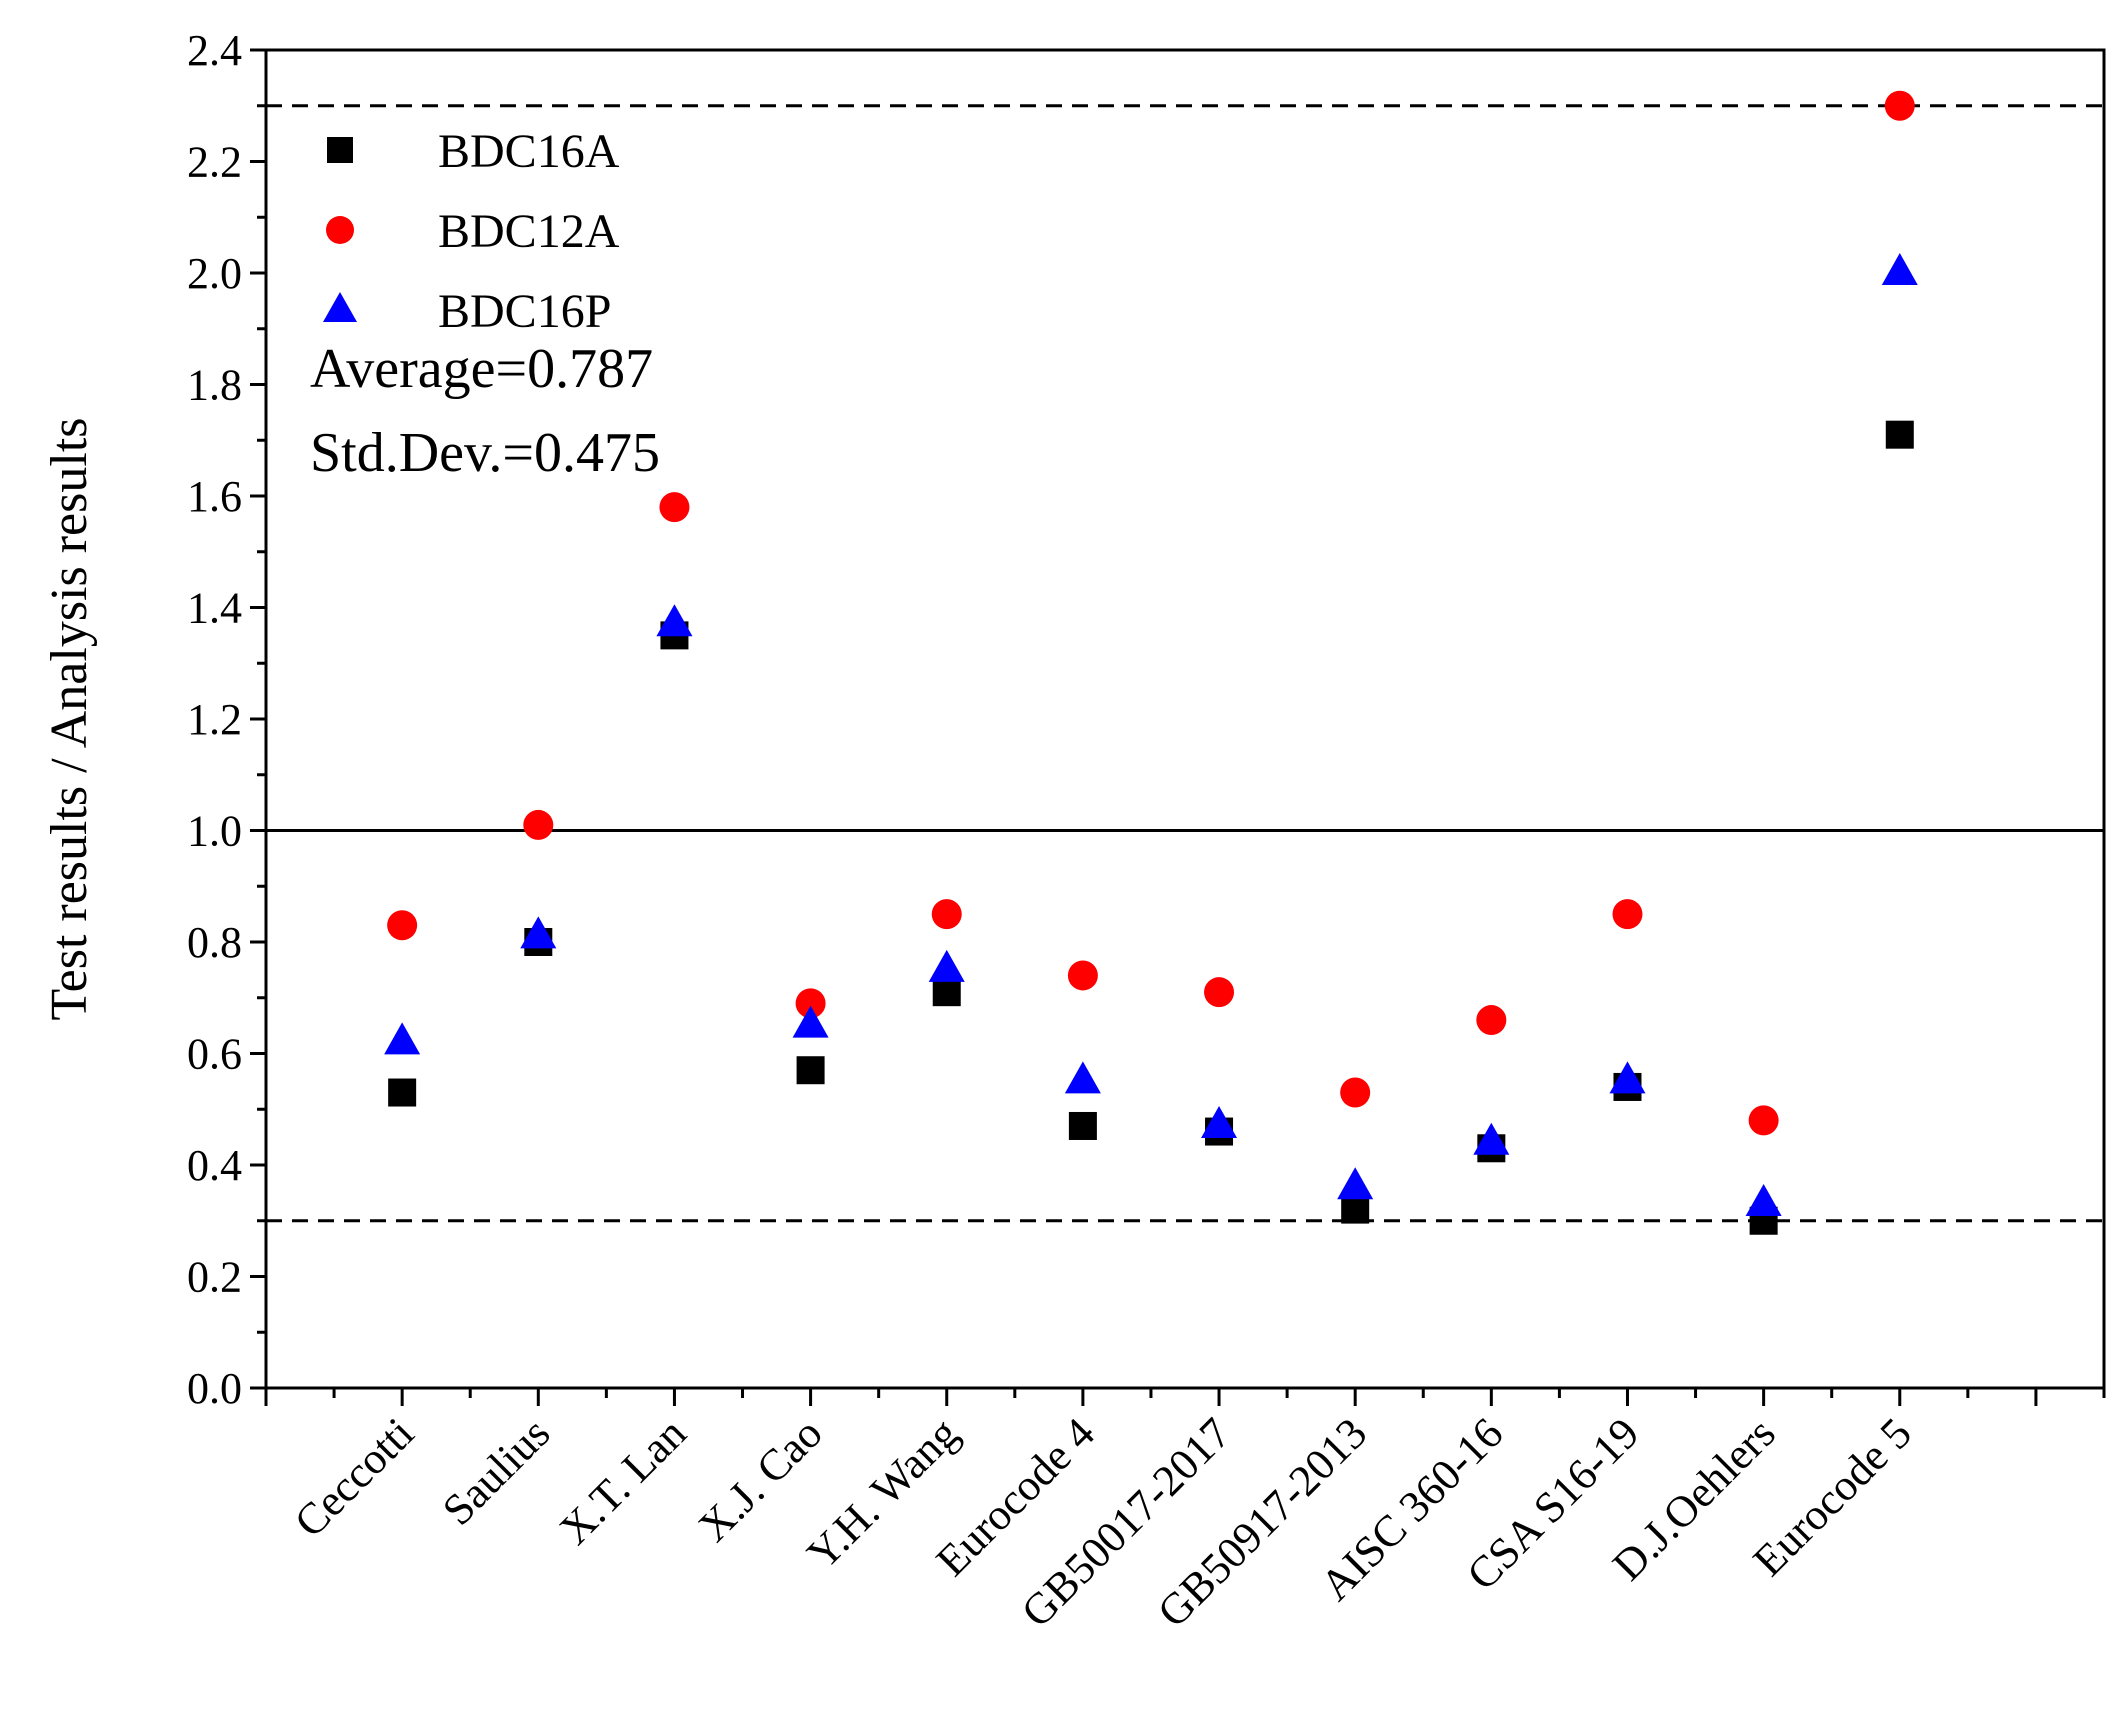 The image size is (2124, 1712). What do you see at coordinates (340, 150) in the screenshot?
I see `legend-marker-bdc16a` at bounding box center [340, 150].